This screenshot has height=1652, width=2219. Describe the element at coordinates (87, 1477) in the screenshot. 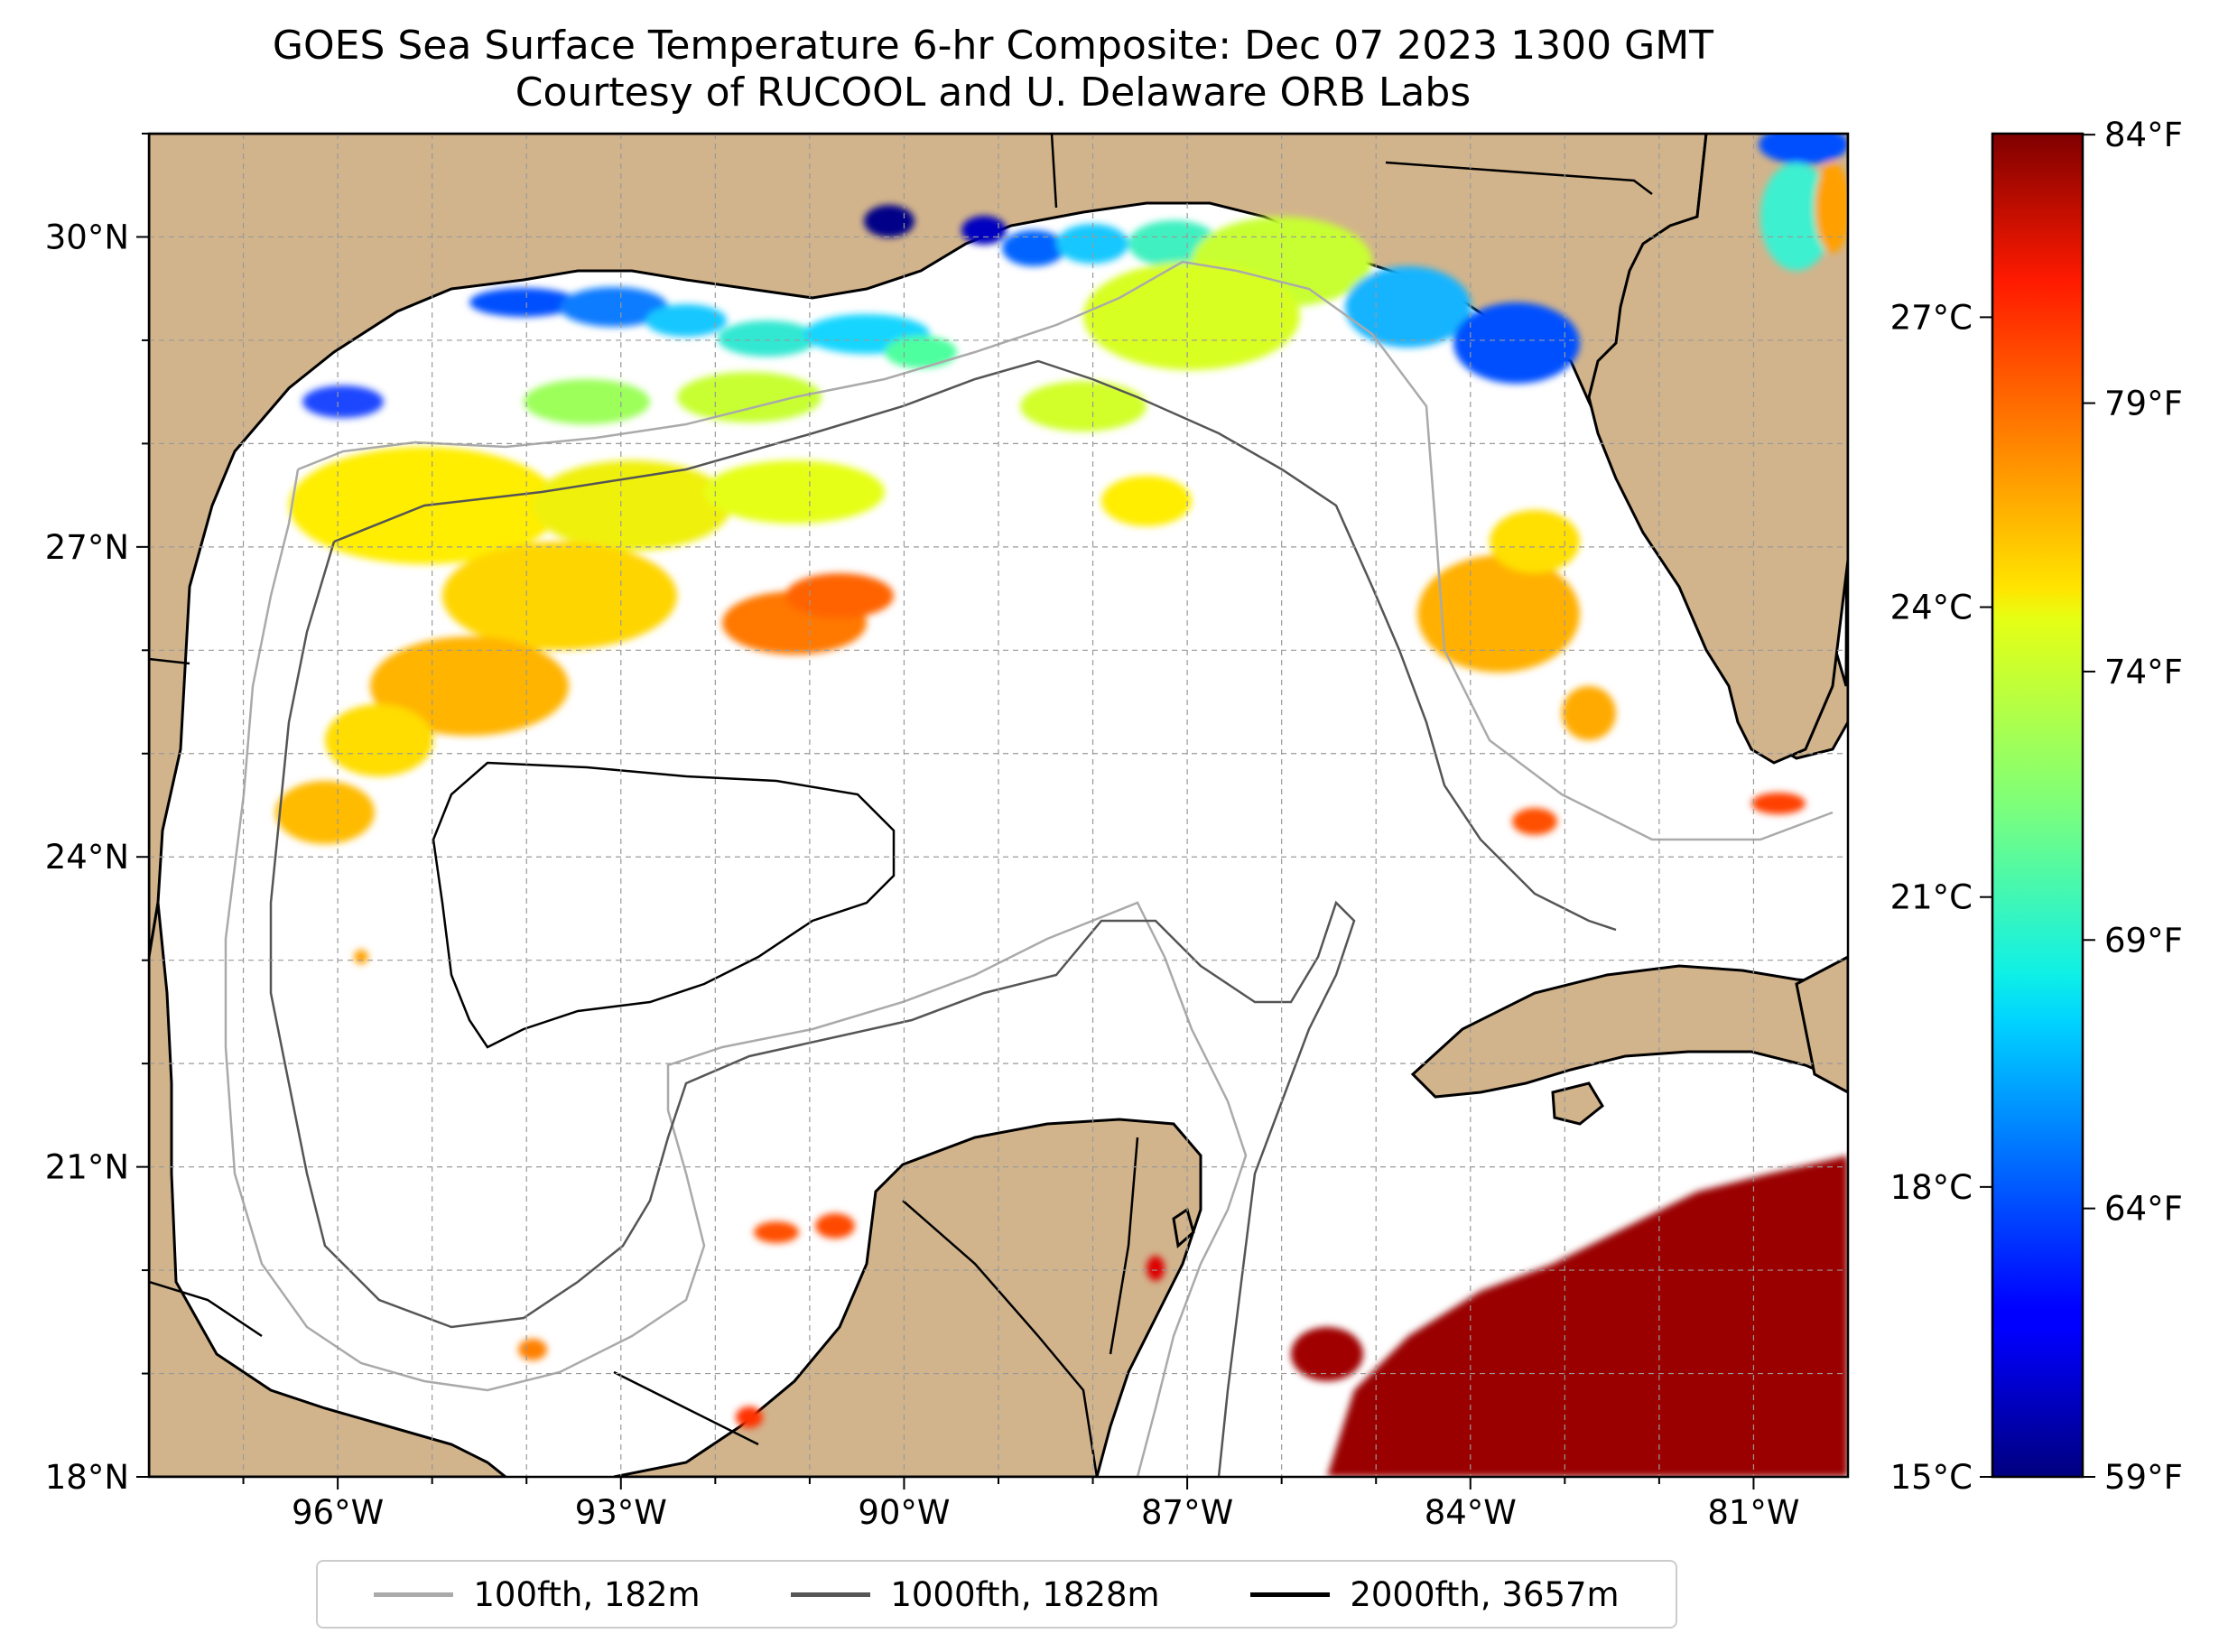

I see `lat-tick-label: 18°N` at that location.